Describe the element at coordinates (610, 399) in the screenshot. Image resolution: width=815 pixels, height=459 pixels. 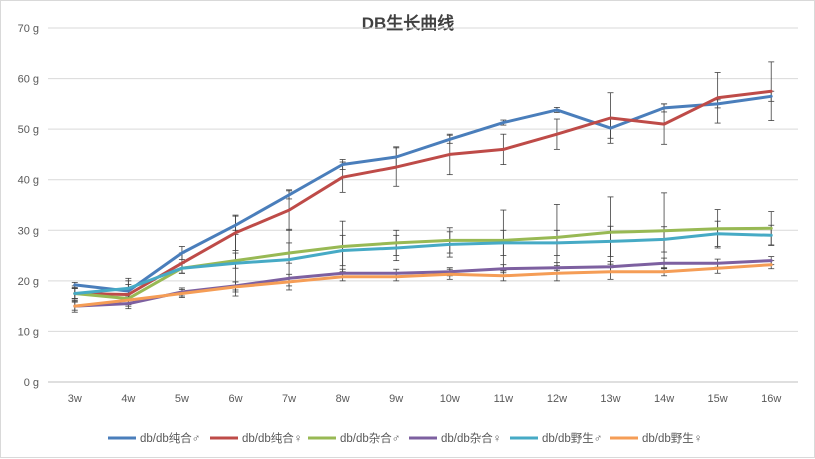
I see `x-tick-label: 13w` at that location.